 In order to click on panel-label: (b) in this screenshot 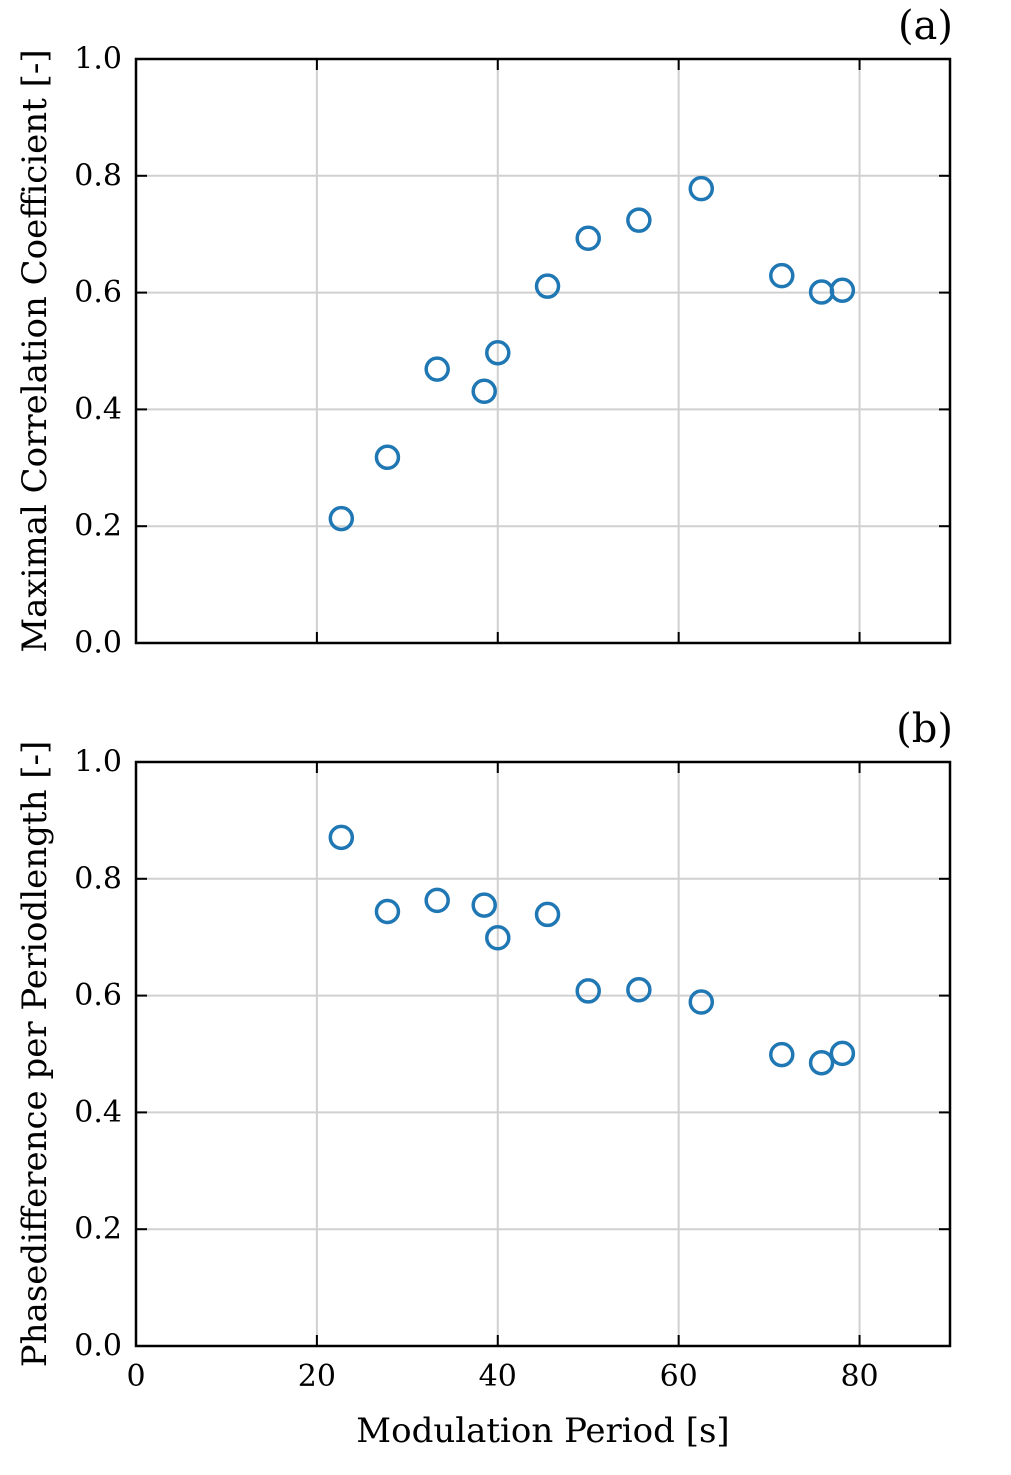, I will do `click(924, 729)`.